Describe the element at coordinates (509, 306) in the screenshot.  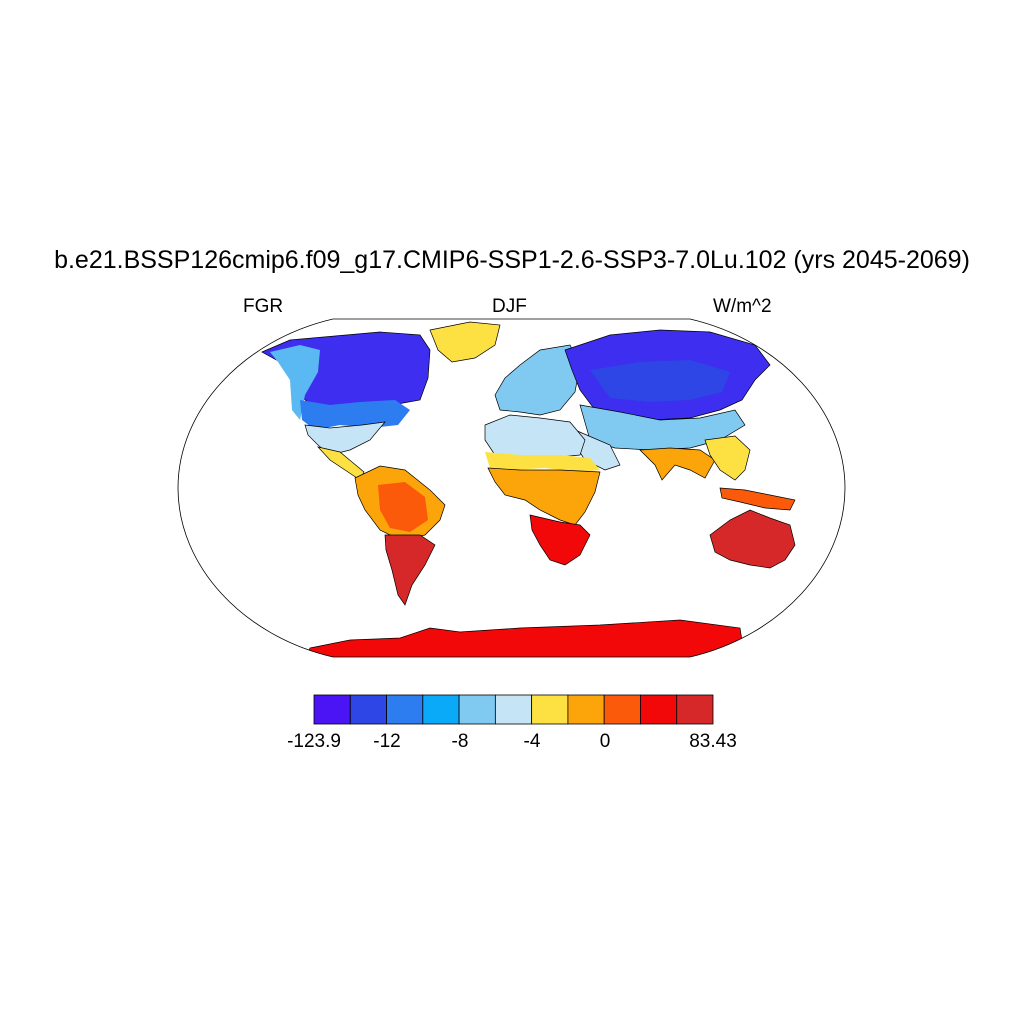
I see `season-label: DJF` at that location.